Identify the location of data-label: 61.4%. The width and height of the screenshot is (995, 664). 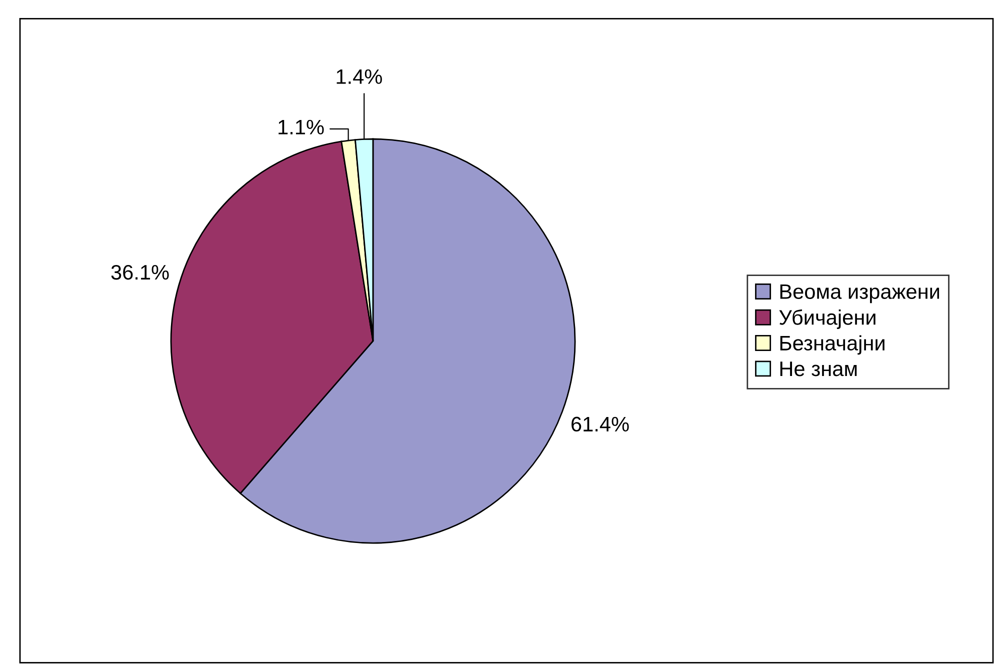
(600, 424).